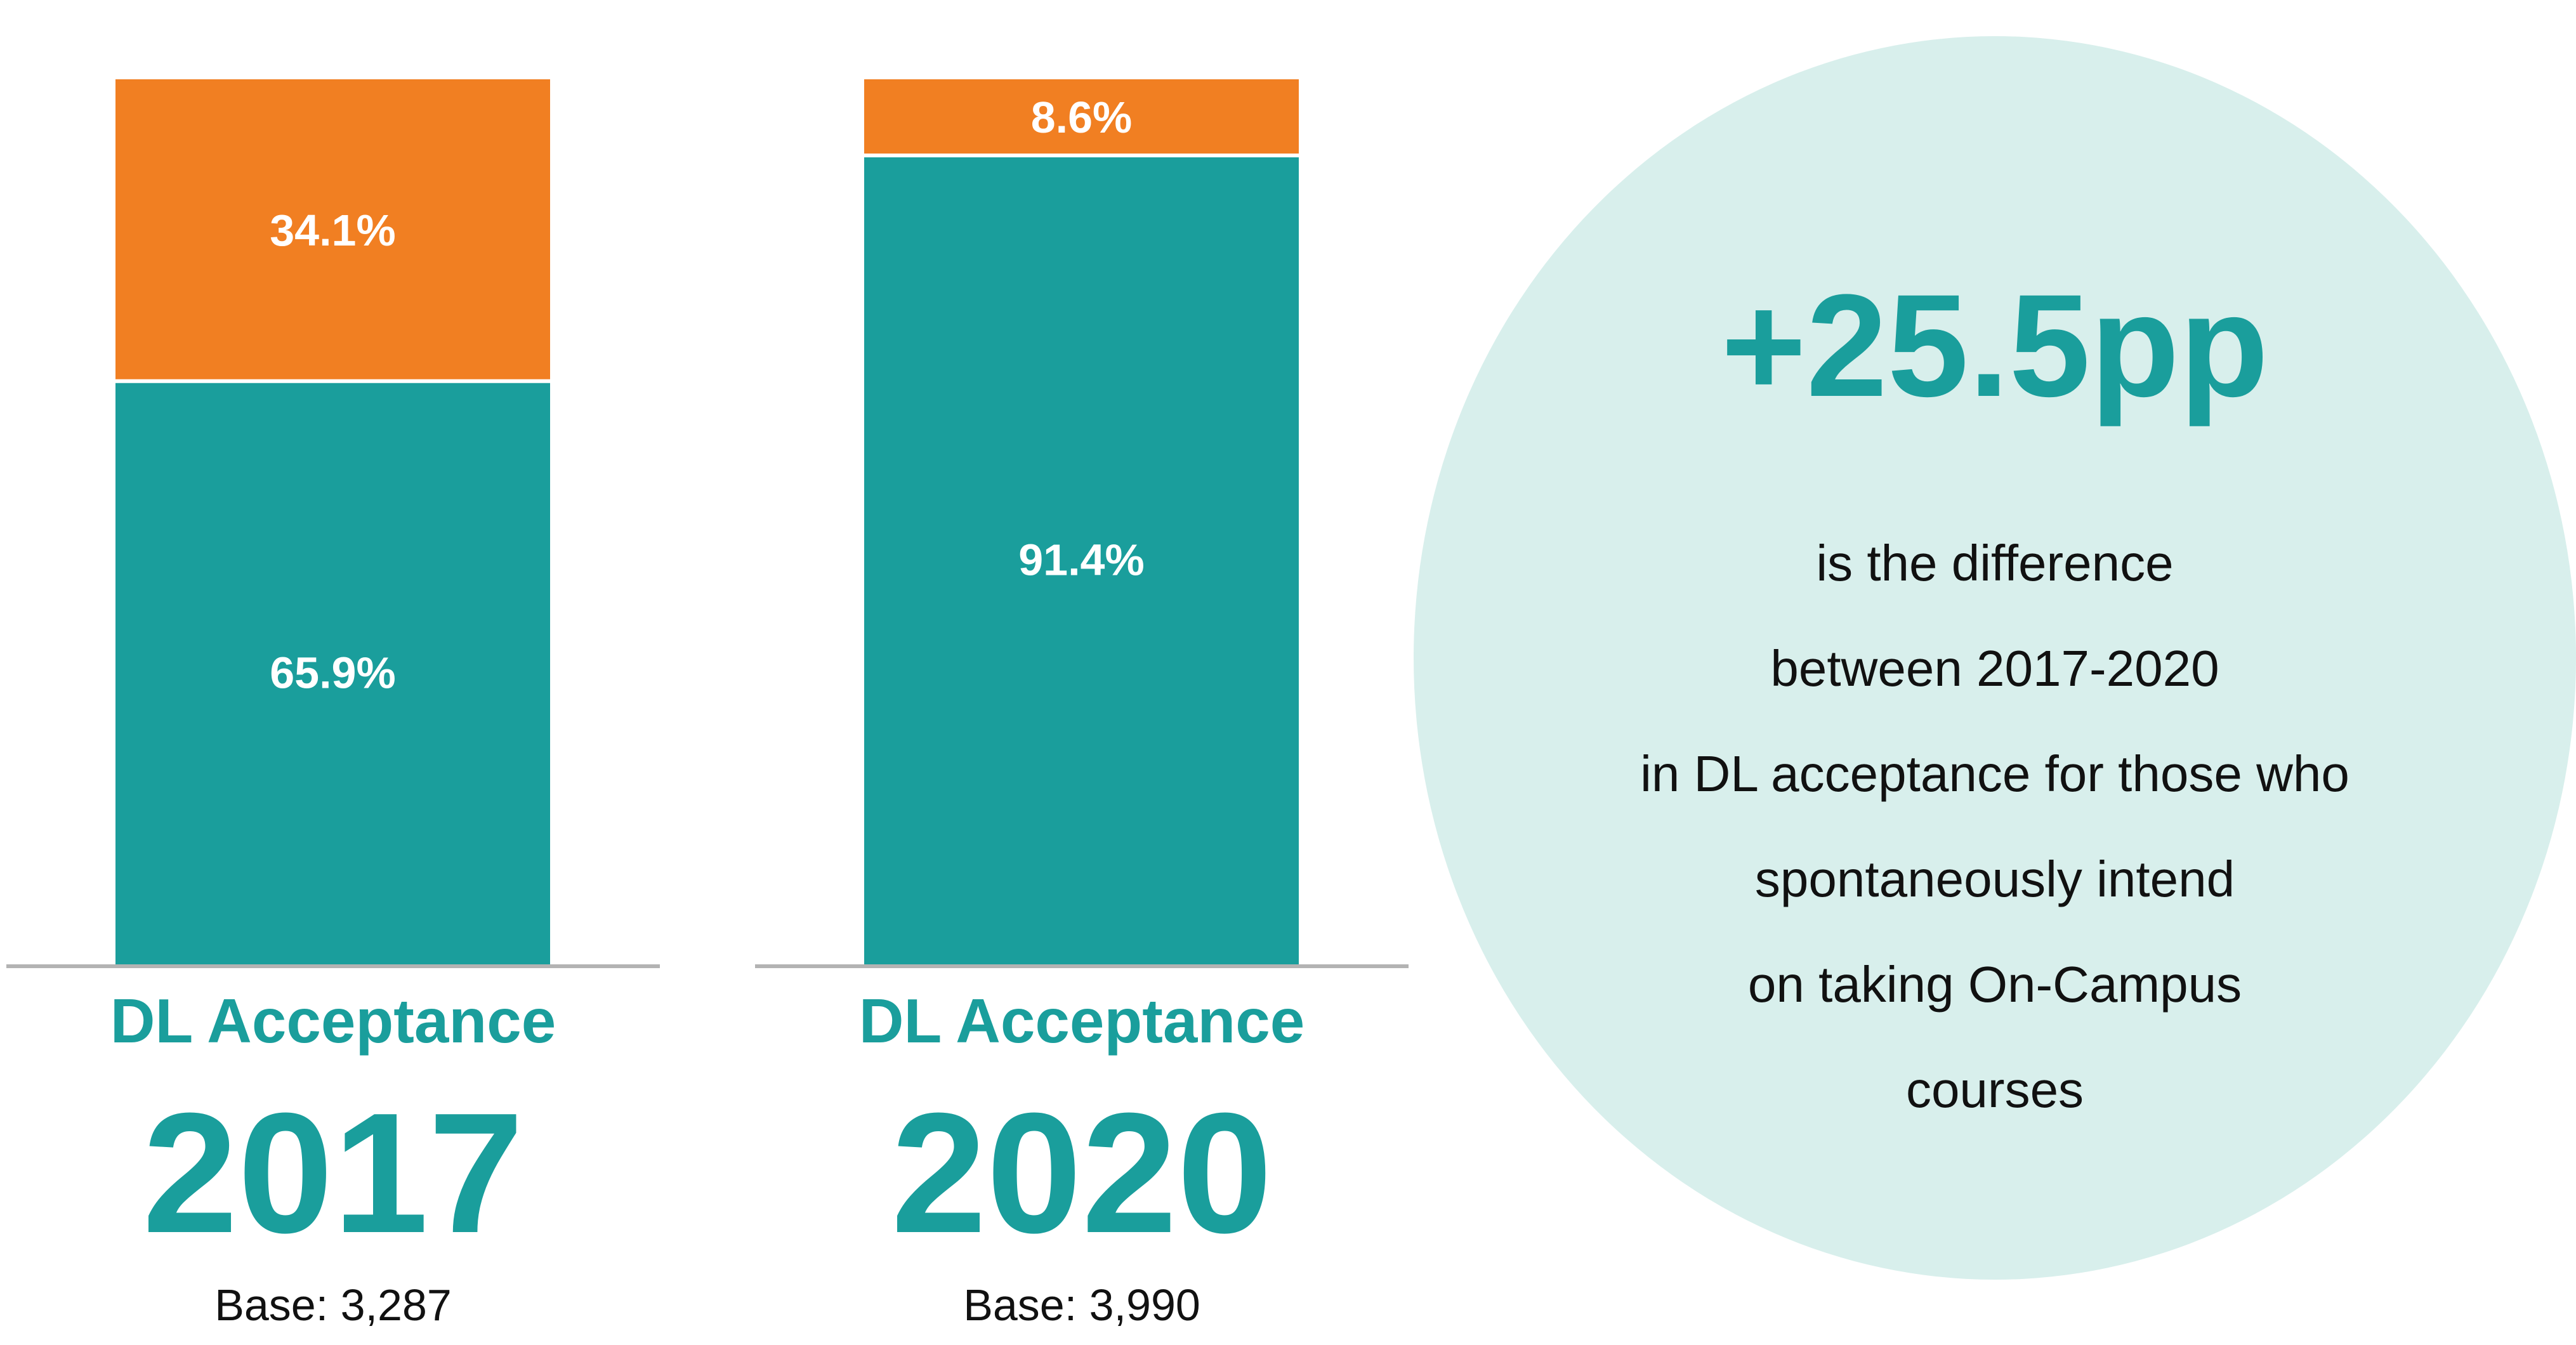 This screenshot has height=1345, width=2576. Describe the element at coordinates (1995, 563) in the screenshot. I see `callout-line: is the difference` at that location.